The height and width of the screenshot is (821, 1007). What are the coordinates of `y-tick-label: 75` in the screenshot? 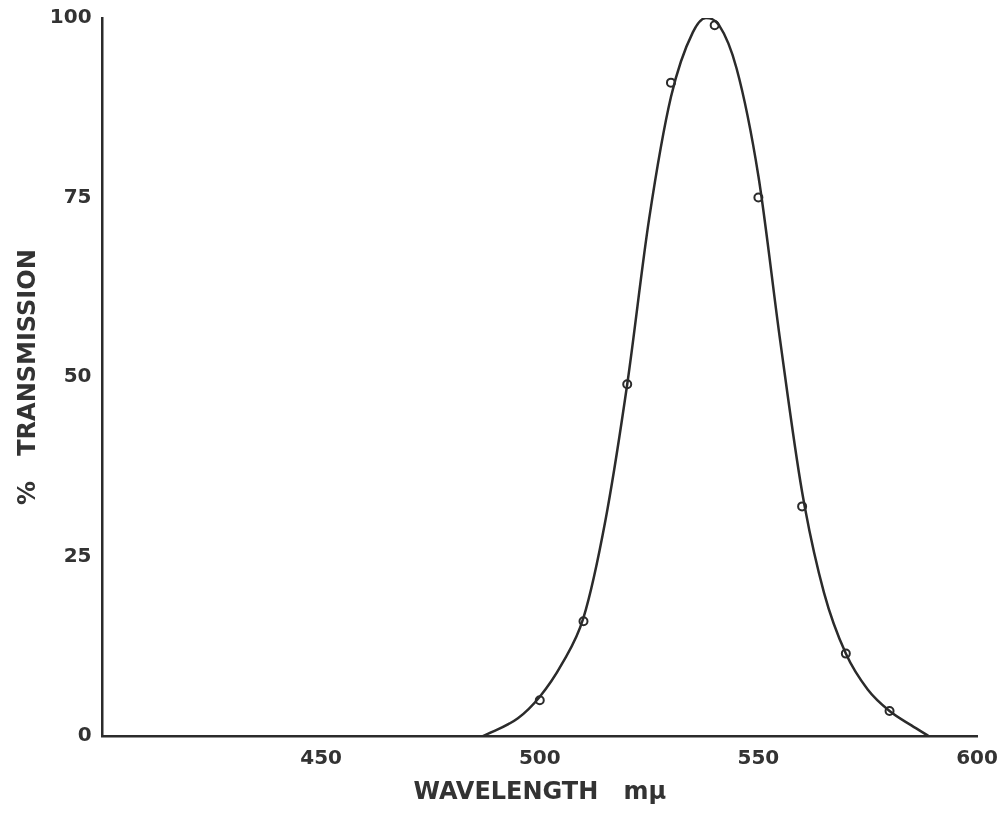 It's located at (77, 195).